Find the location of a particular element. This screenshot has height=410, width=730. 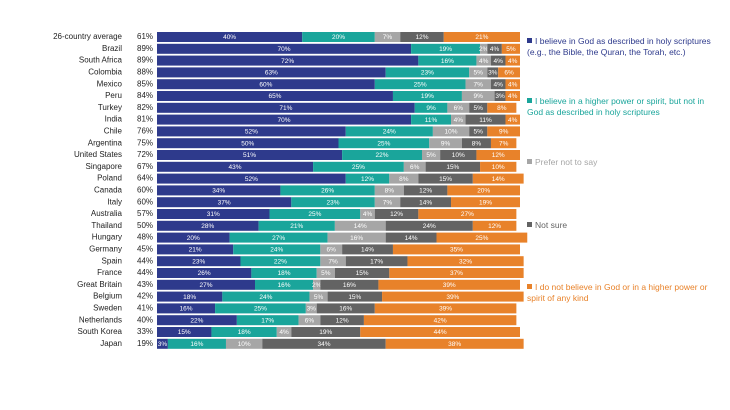

row-total: 45% is located at coordinates (145, 249).